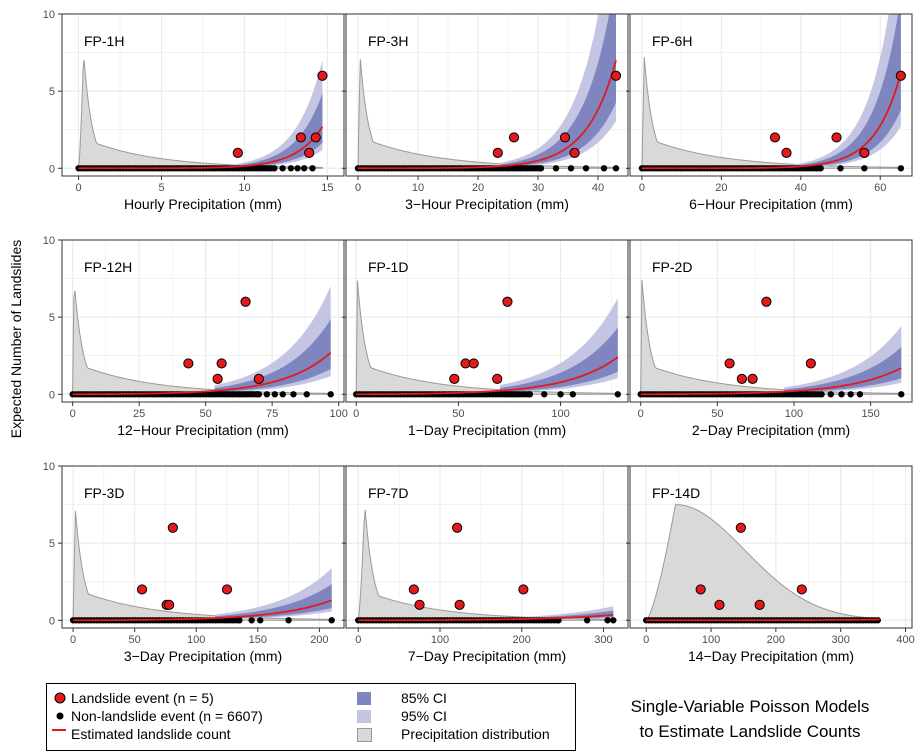 This screenshot has height=755, width=920. What do you see at coordinates (104, 493) in the screenshot?
I see `panel-title: FP-3D` at bounding box center [104, 493].